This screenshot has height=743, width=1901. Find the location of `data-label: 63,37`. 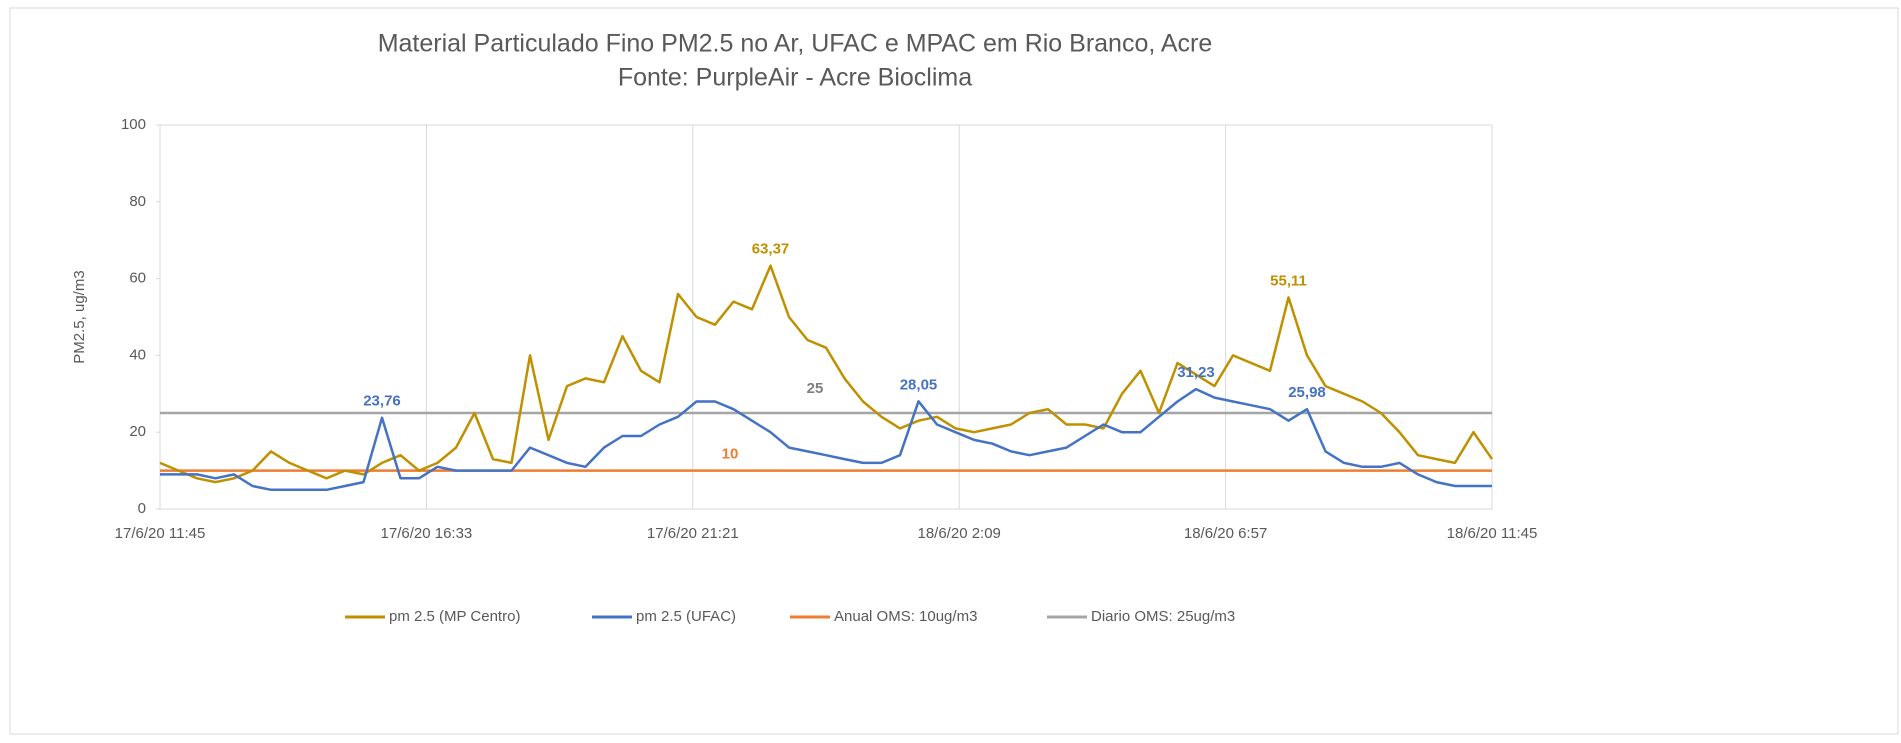

data-label: 63,37 is located at coordinates (771, 249).